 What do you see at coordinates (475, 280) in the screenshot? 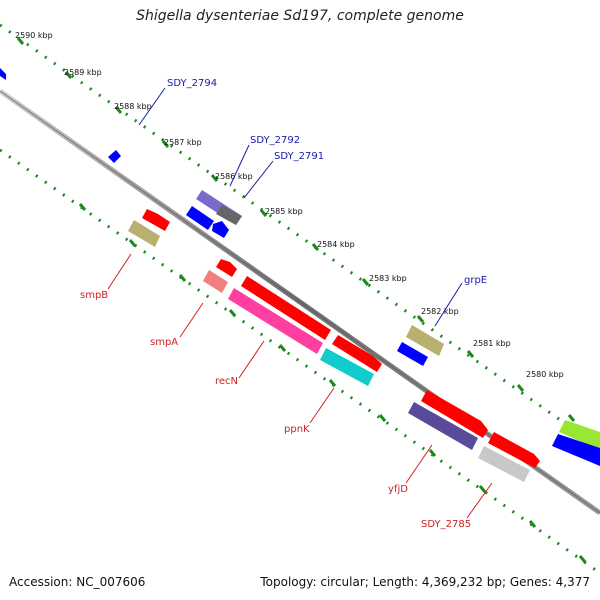
I see `gene-label-grpE: grpE` at bounding box center [475, 280].